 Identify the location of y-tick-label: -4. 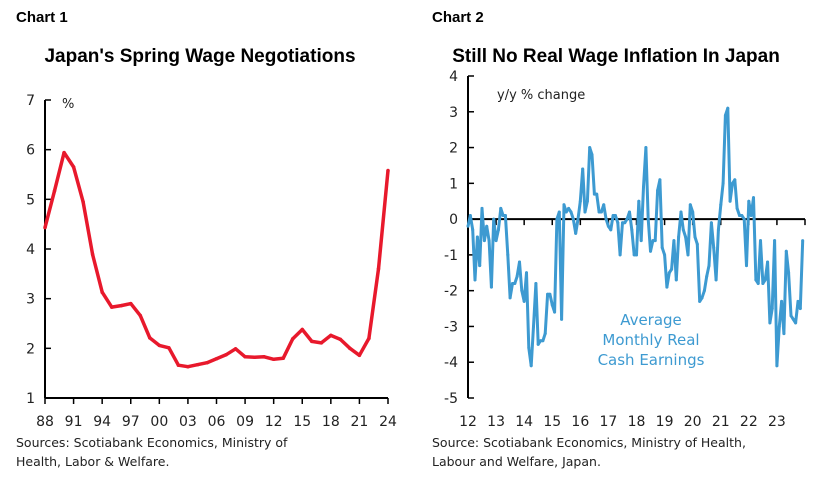
(451, 363).